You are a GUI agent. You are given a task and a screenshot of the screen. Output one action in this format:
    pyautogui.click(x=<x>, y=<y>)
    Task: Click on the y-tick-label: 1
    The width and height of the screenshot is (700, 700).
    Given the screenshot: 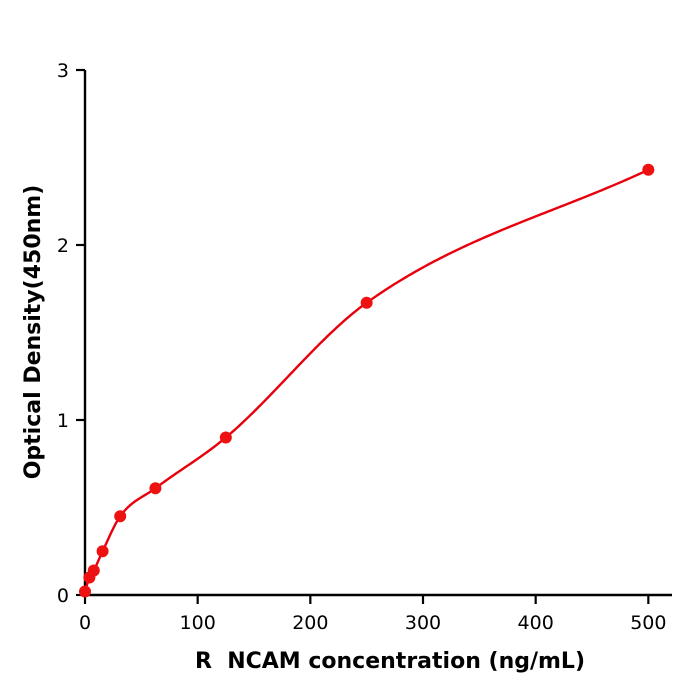 What is the action you would take?
    pyautogui.click(x=63, y=421)
    